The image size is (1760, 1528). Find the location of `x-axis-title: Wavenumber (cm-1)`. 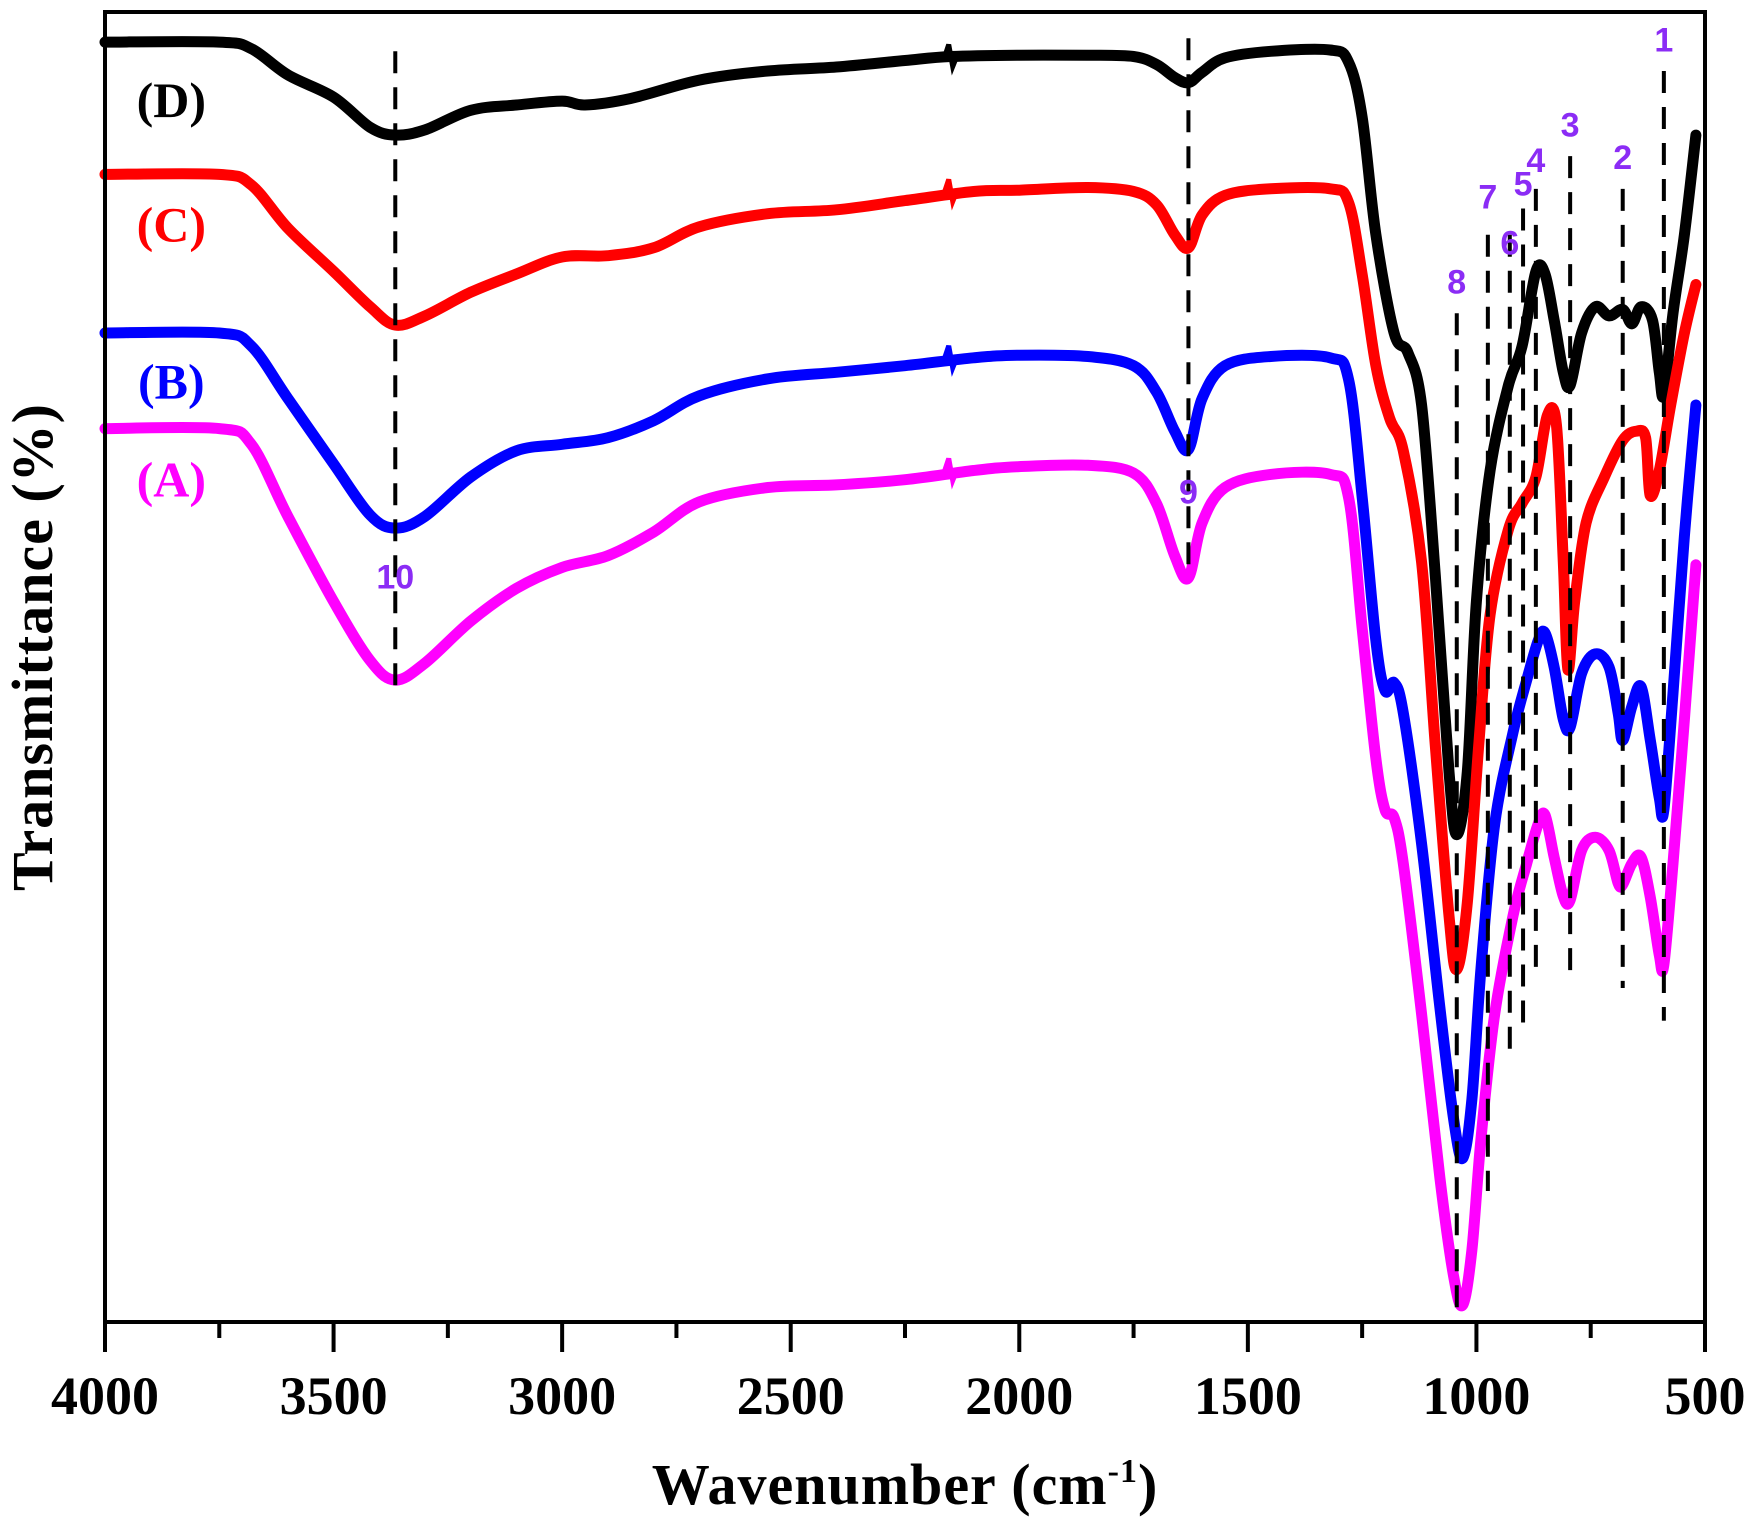

x-axis-title: Wavenumber (cm-1) is located at coordinates (905, 1484).